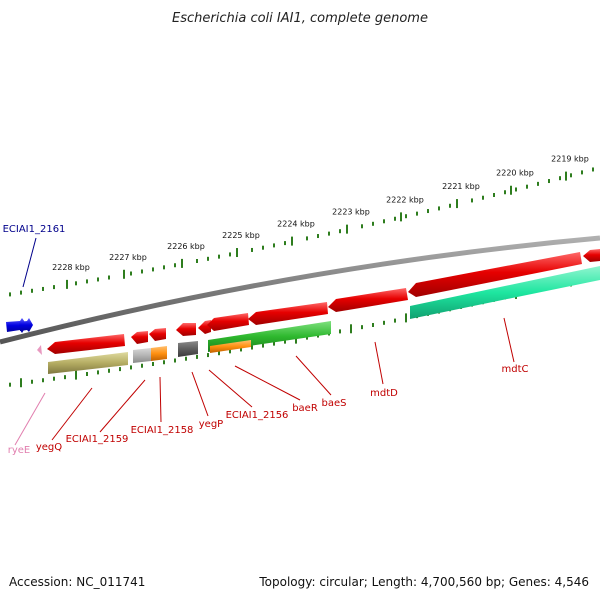 The width and height of the screenshot is (600, 600). Describe the element at coordinates (77, 582) in the screenshot. I see `accession-info: Accession: NC_011741` at that location.